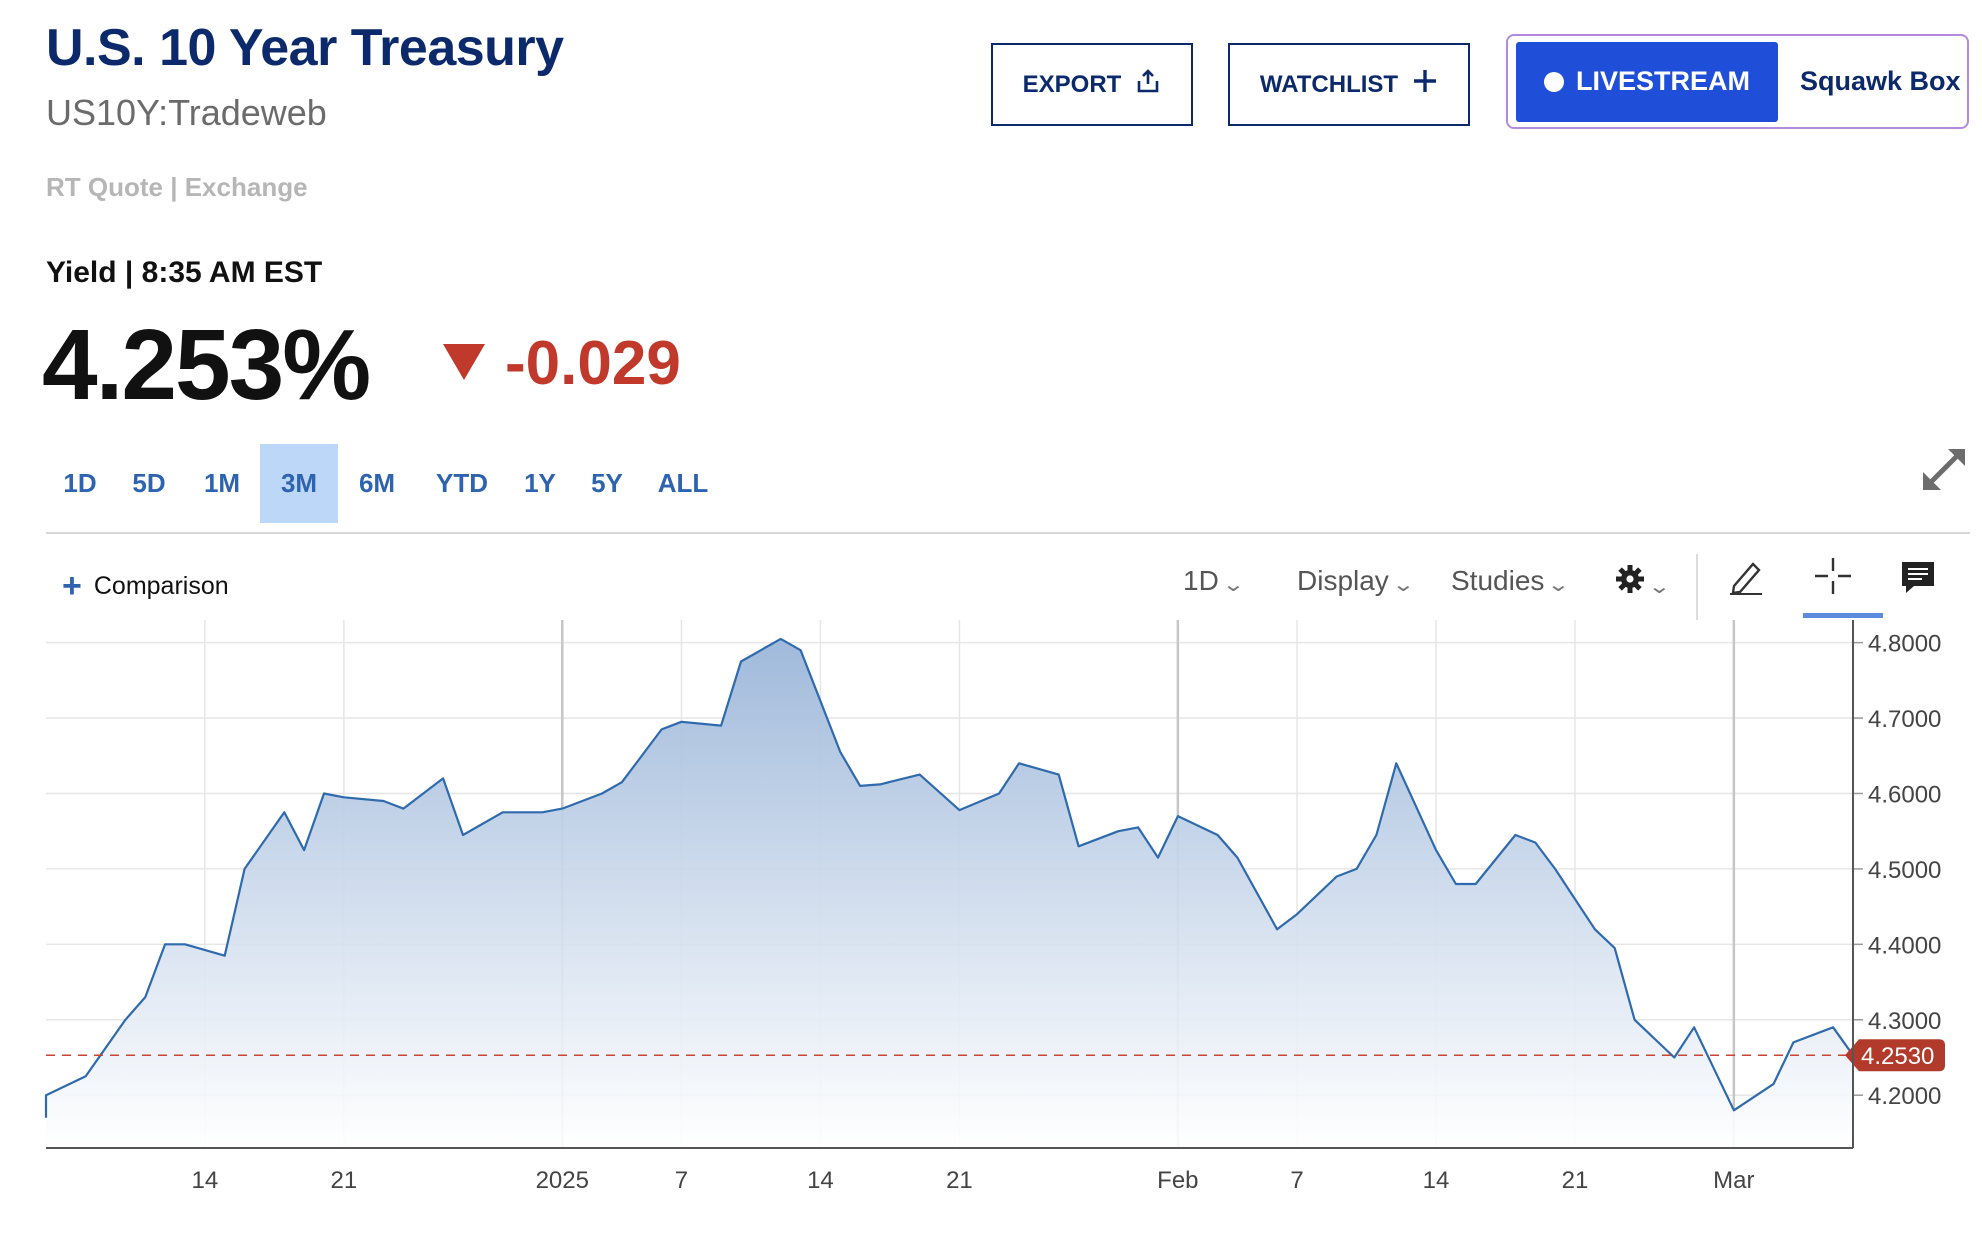  I want to click on expand-icon, so click(1944, 471).